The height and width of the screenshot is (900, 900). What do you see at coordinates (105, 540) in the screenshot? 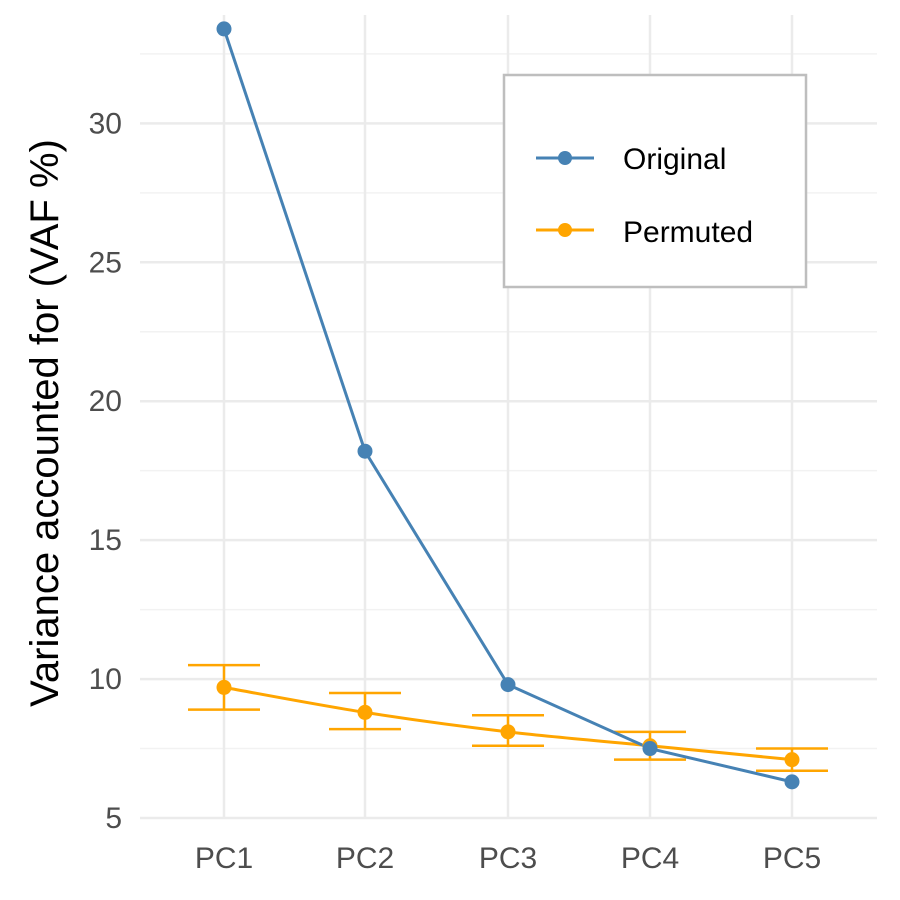
I see `y-tick-label: 15` at bounding box center [105, 540].